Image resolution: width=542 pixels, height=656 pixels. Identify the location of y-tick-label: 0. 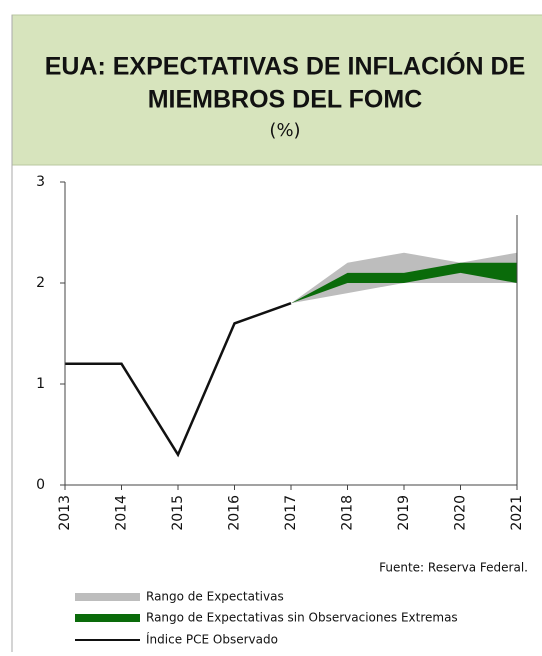
(40, 485).